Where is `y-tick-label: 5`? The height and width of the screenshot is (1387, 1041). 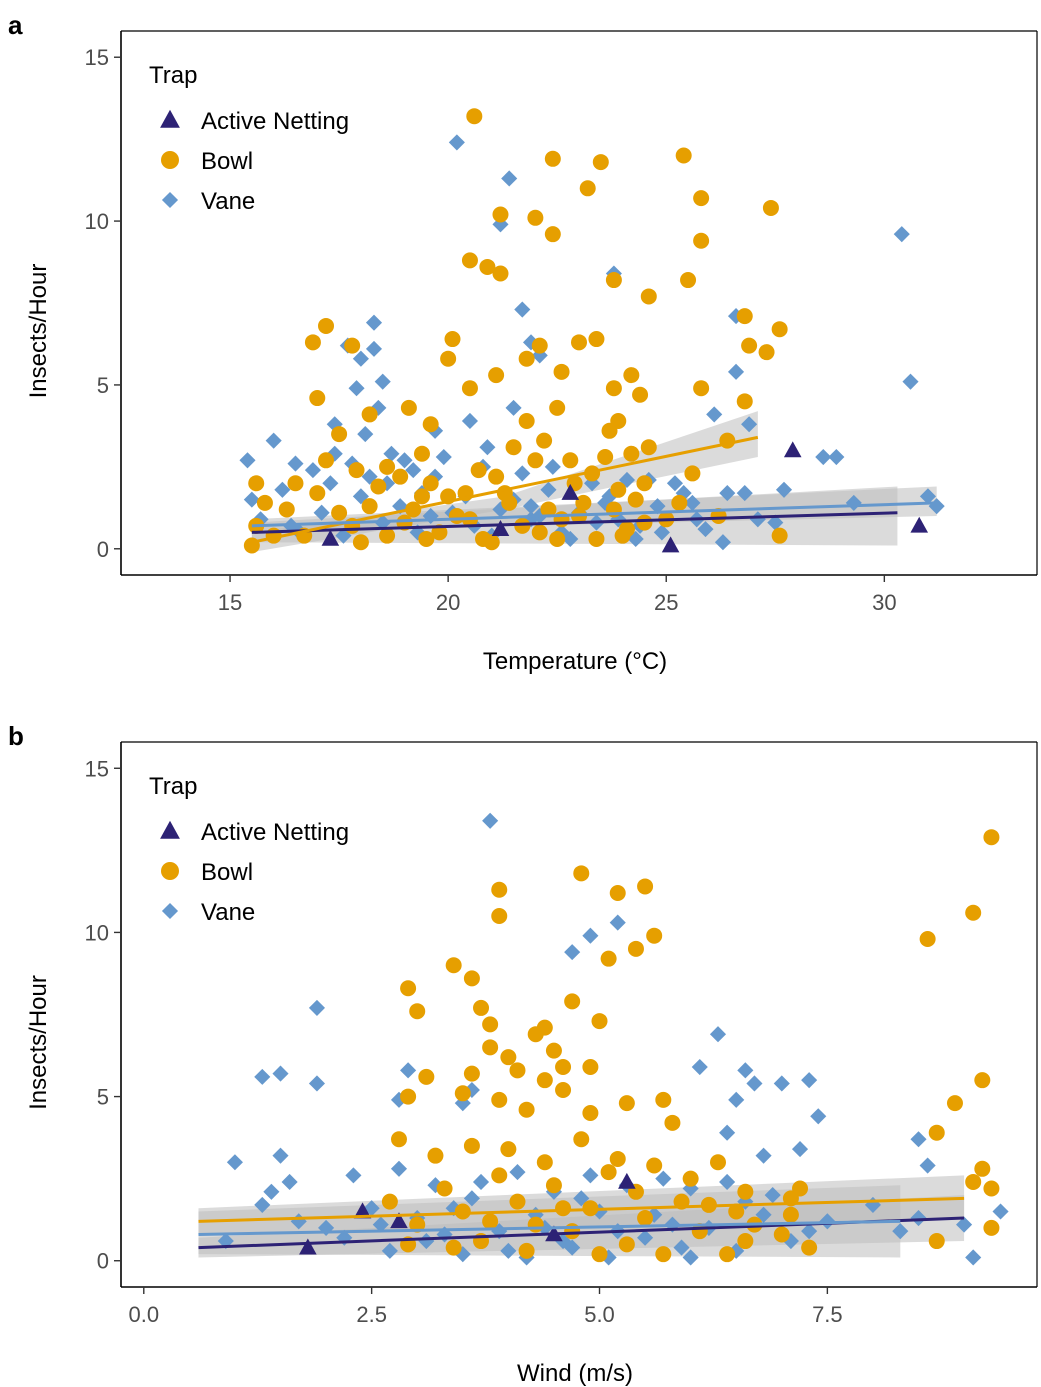 y-tick-label: 5 is located at coordinates (103, 385).